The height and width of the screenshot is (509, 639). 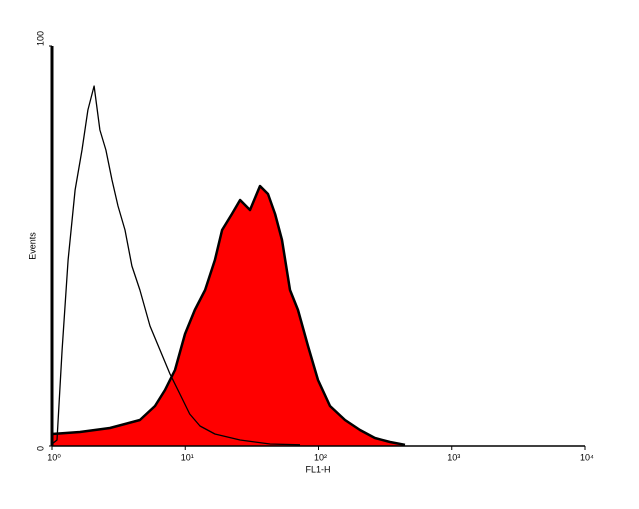 I want to click on x-tick-label: 10⁰, so click(x=54, y=457).